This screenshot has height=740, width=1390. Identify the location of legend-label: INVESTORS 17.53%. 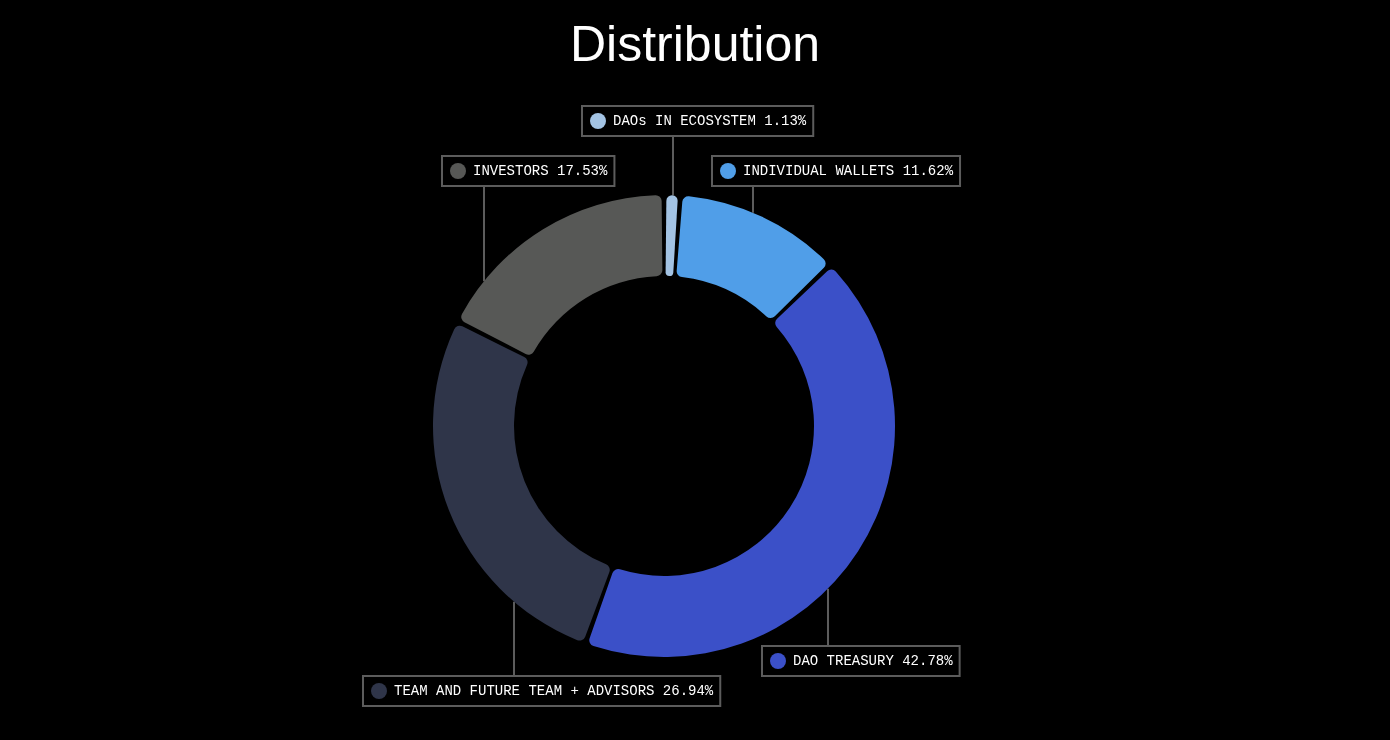
(541, 171).